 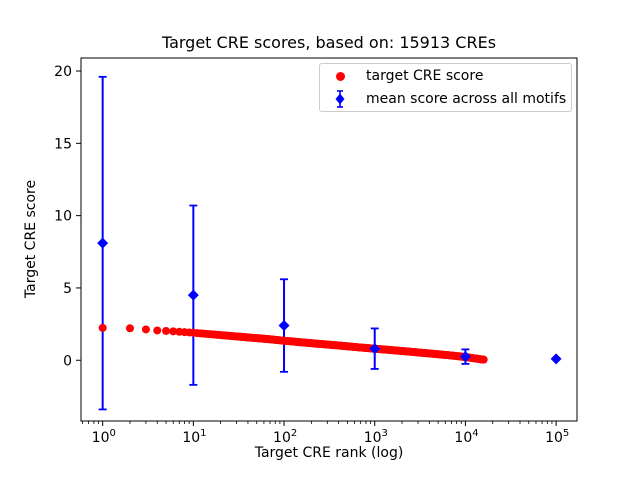 What do you see at coordinates (340, 76) in the screenshot?
I see `red-circle-icon` at bounding box center [340, 76].